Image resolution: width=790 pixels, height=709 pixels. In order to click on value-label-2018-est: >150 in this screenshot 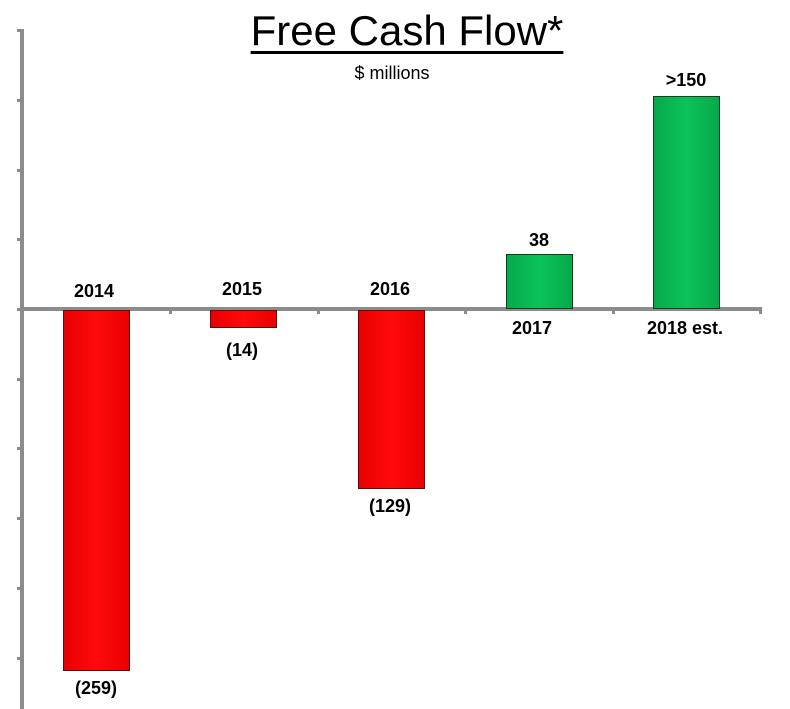, I will do `click(686, 80)`.